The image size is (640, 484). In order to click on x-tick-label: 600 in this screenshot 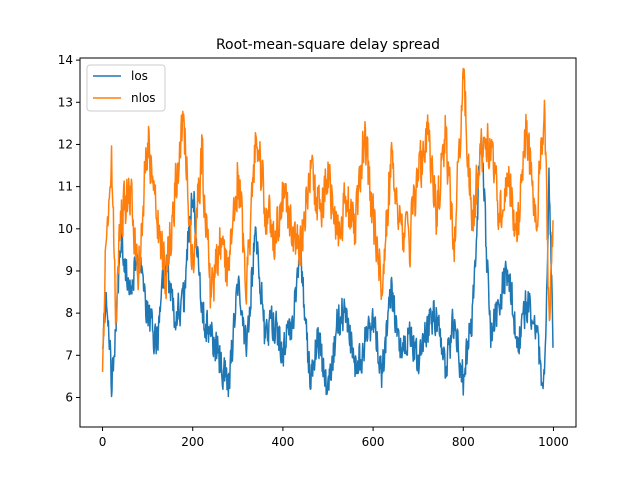, I will do `click(373, 442)`.